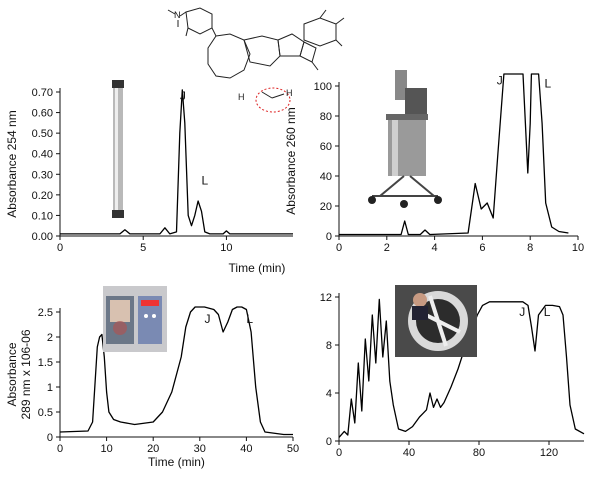 The height and width of the screenshot is (482, 589). I want to click on y-tick-label: 0.20, so click(42, 196).